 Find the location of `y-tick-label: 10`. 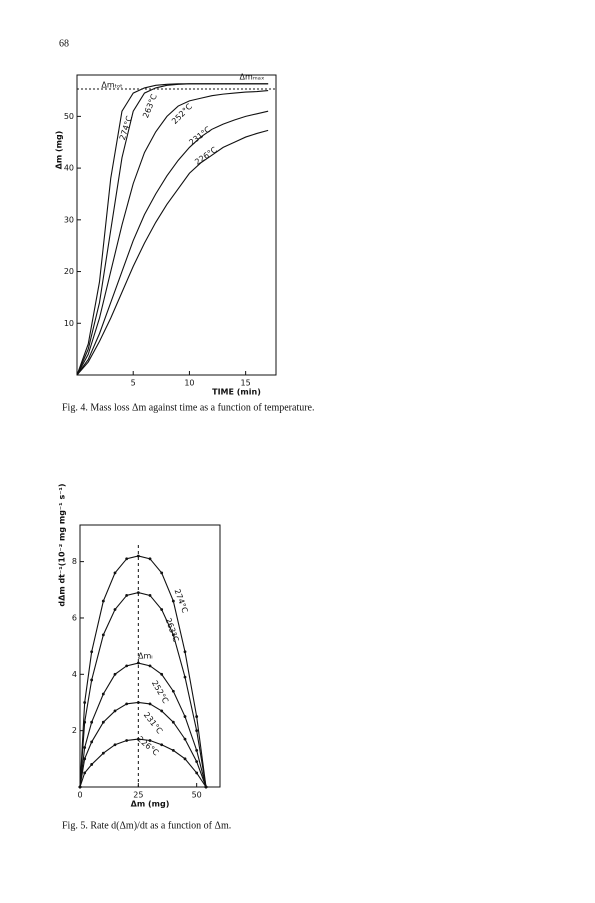

y-tick-label: 10 is located at coordinates (69, 323).